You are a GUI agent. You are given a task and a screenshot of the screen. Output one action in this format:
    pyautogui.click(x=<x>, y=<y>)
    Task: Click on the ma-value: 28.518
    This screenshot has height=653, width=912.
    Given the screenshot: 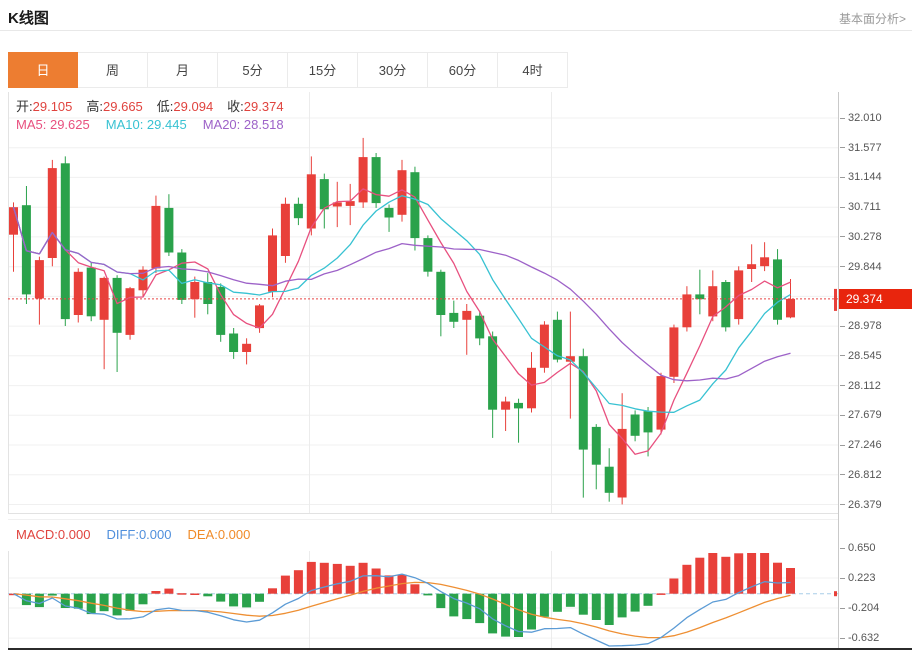 What is the action you would take?
    pyautogui.click(x=263, y=124)
    